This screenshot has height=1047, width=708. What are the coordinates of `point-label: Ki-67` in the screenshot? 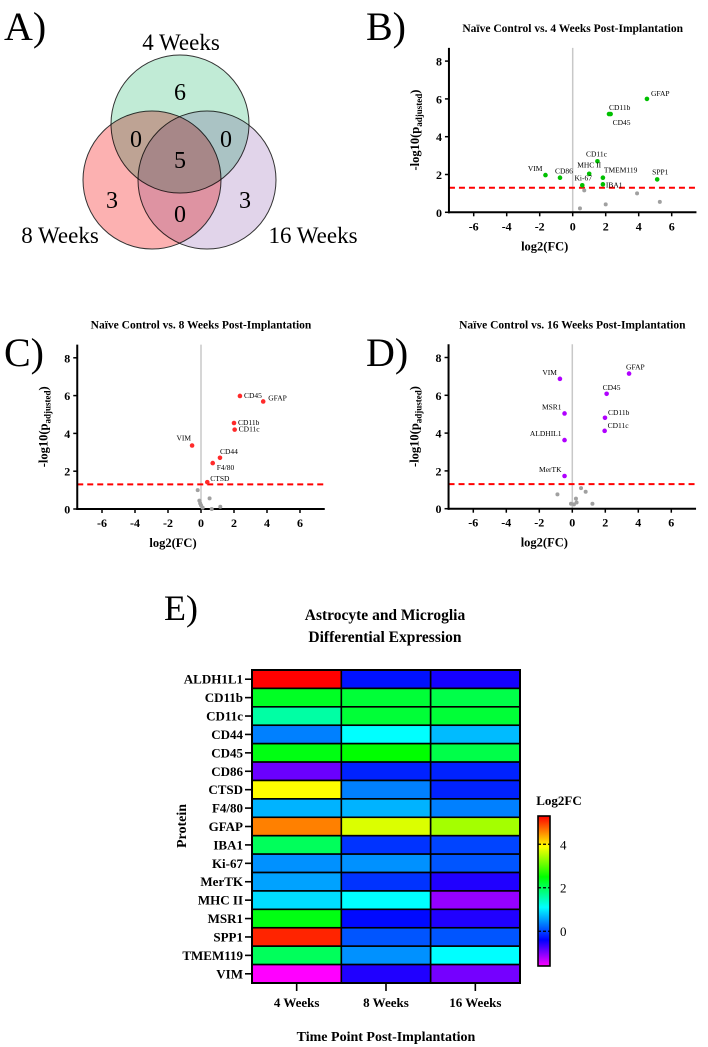 It's located at (584, 177).